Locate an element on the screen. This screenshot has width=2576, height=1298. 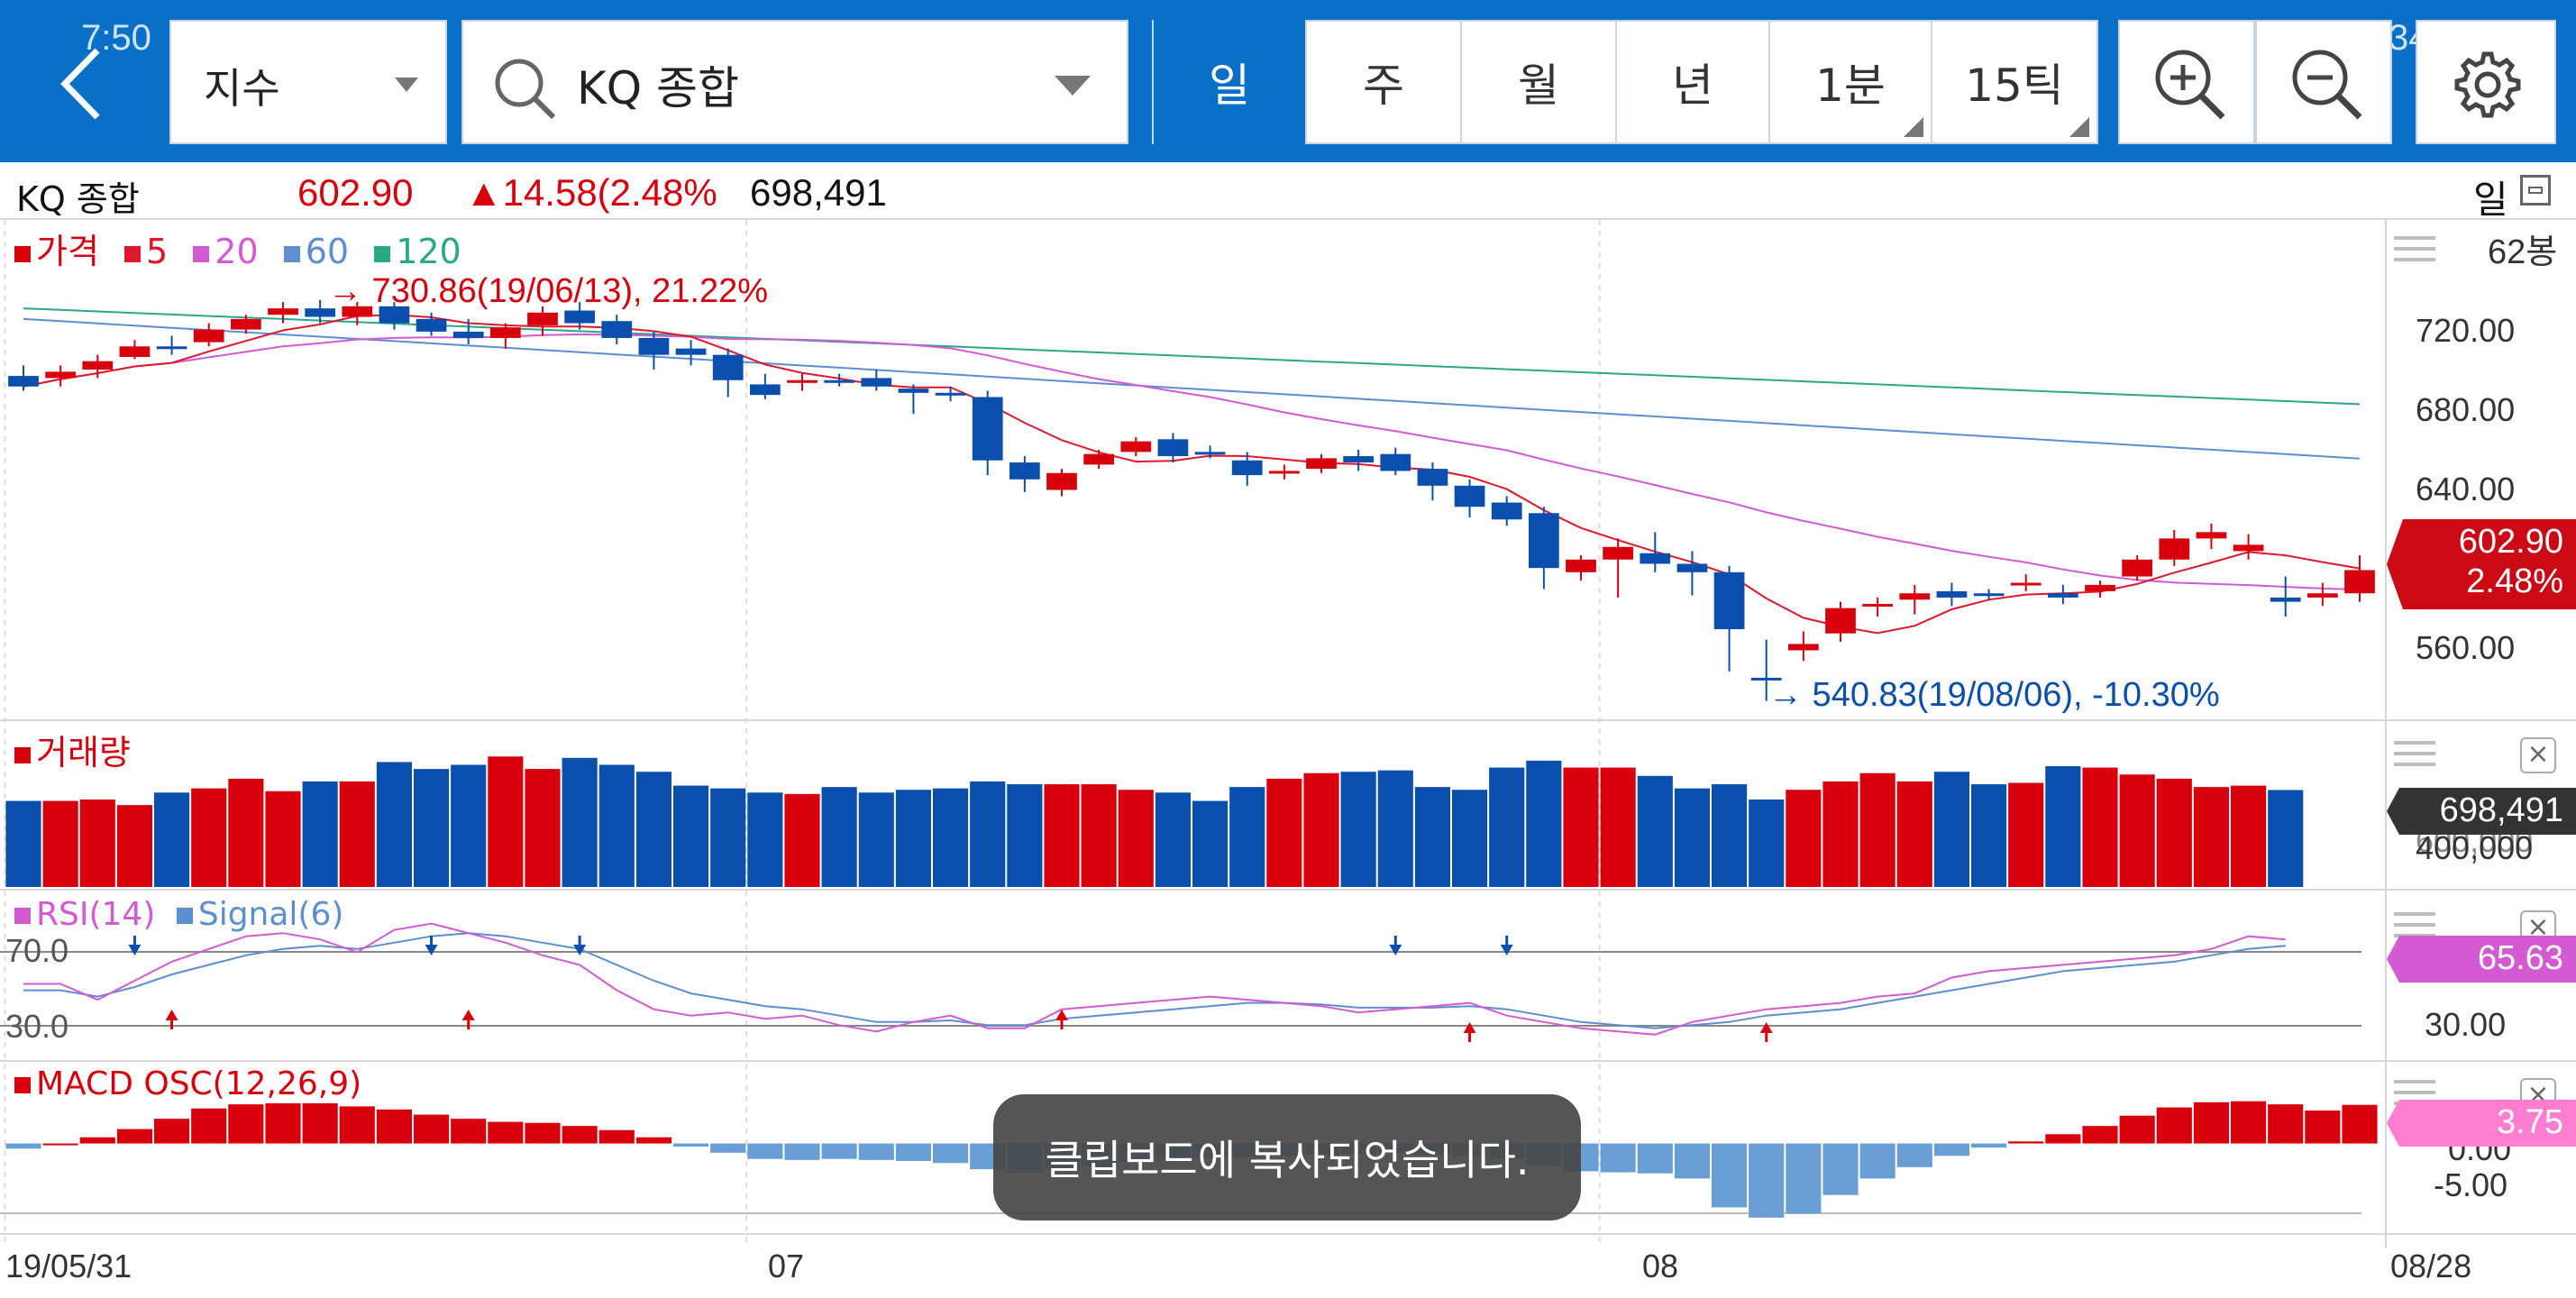
period-tab-15tick: 15틱 is located at coordinates (2014, 82).